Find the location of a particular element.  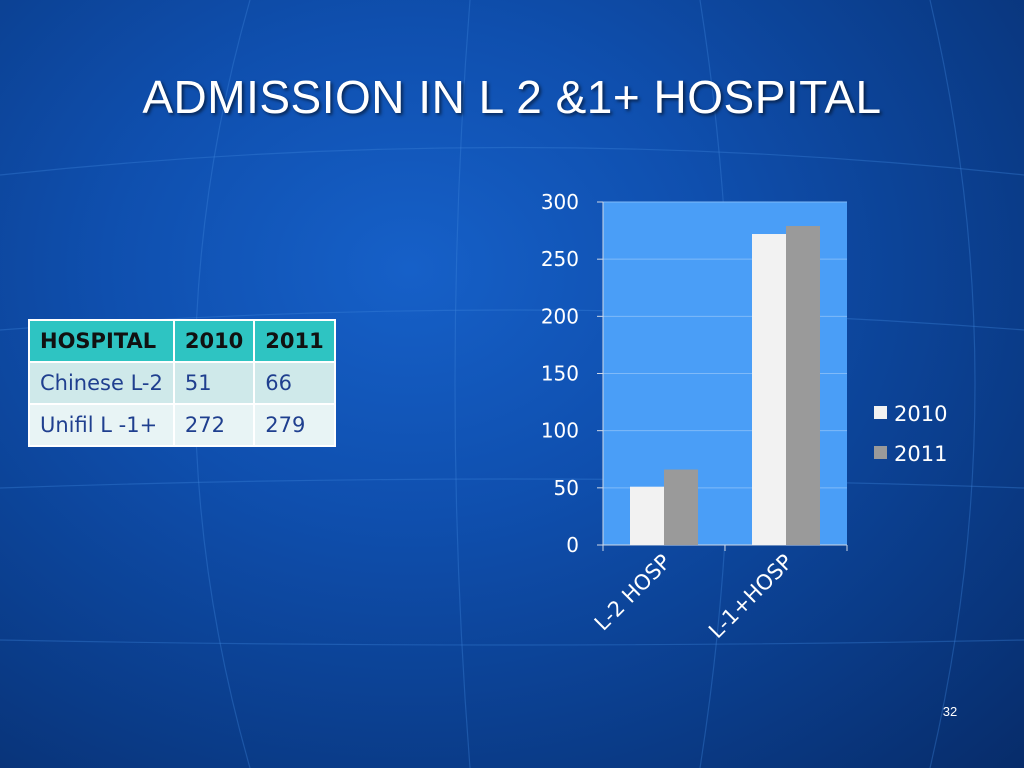

header-hospital: HOSPITAL is located at coordinates (101, 341).